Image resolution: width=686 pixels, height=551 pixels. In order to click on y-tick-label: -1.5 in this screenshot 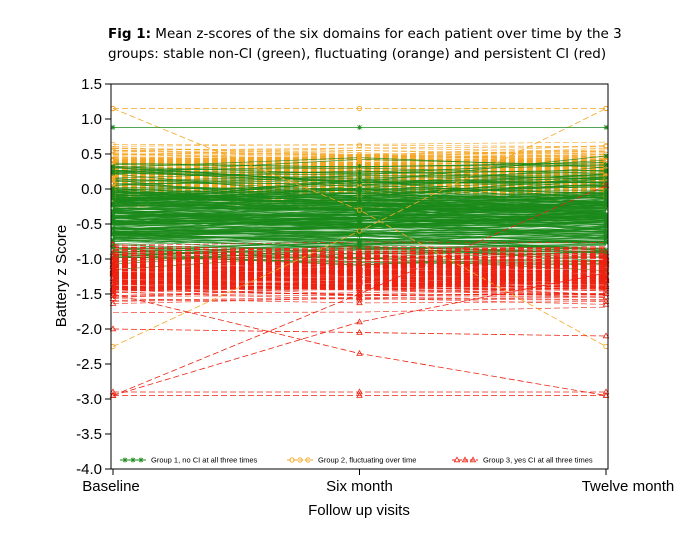, I will do `click(89, 294)`.